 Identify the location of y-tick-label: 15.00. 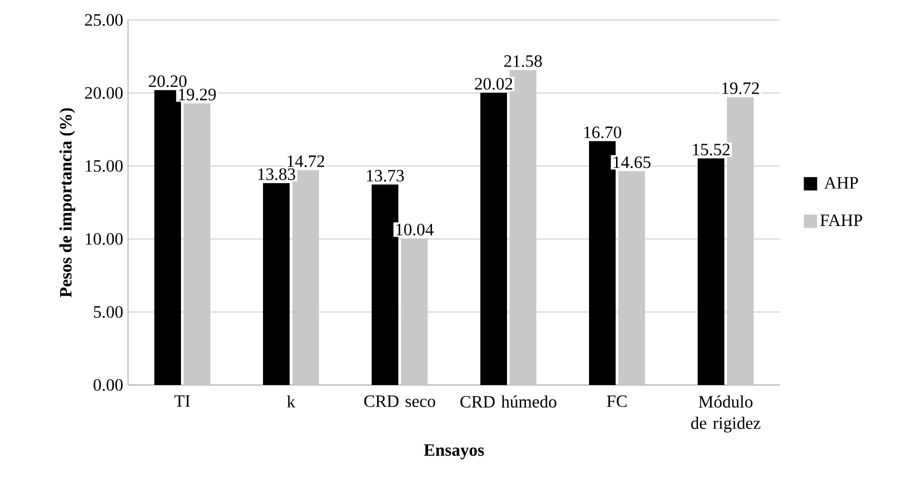
(104, 166).